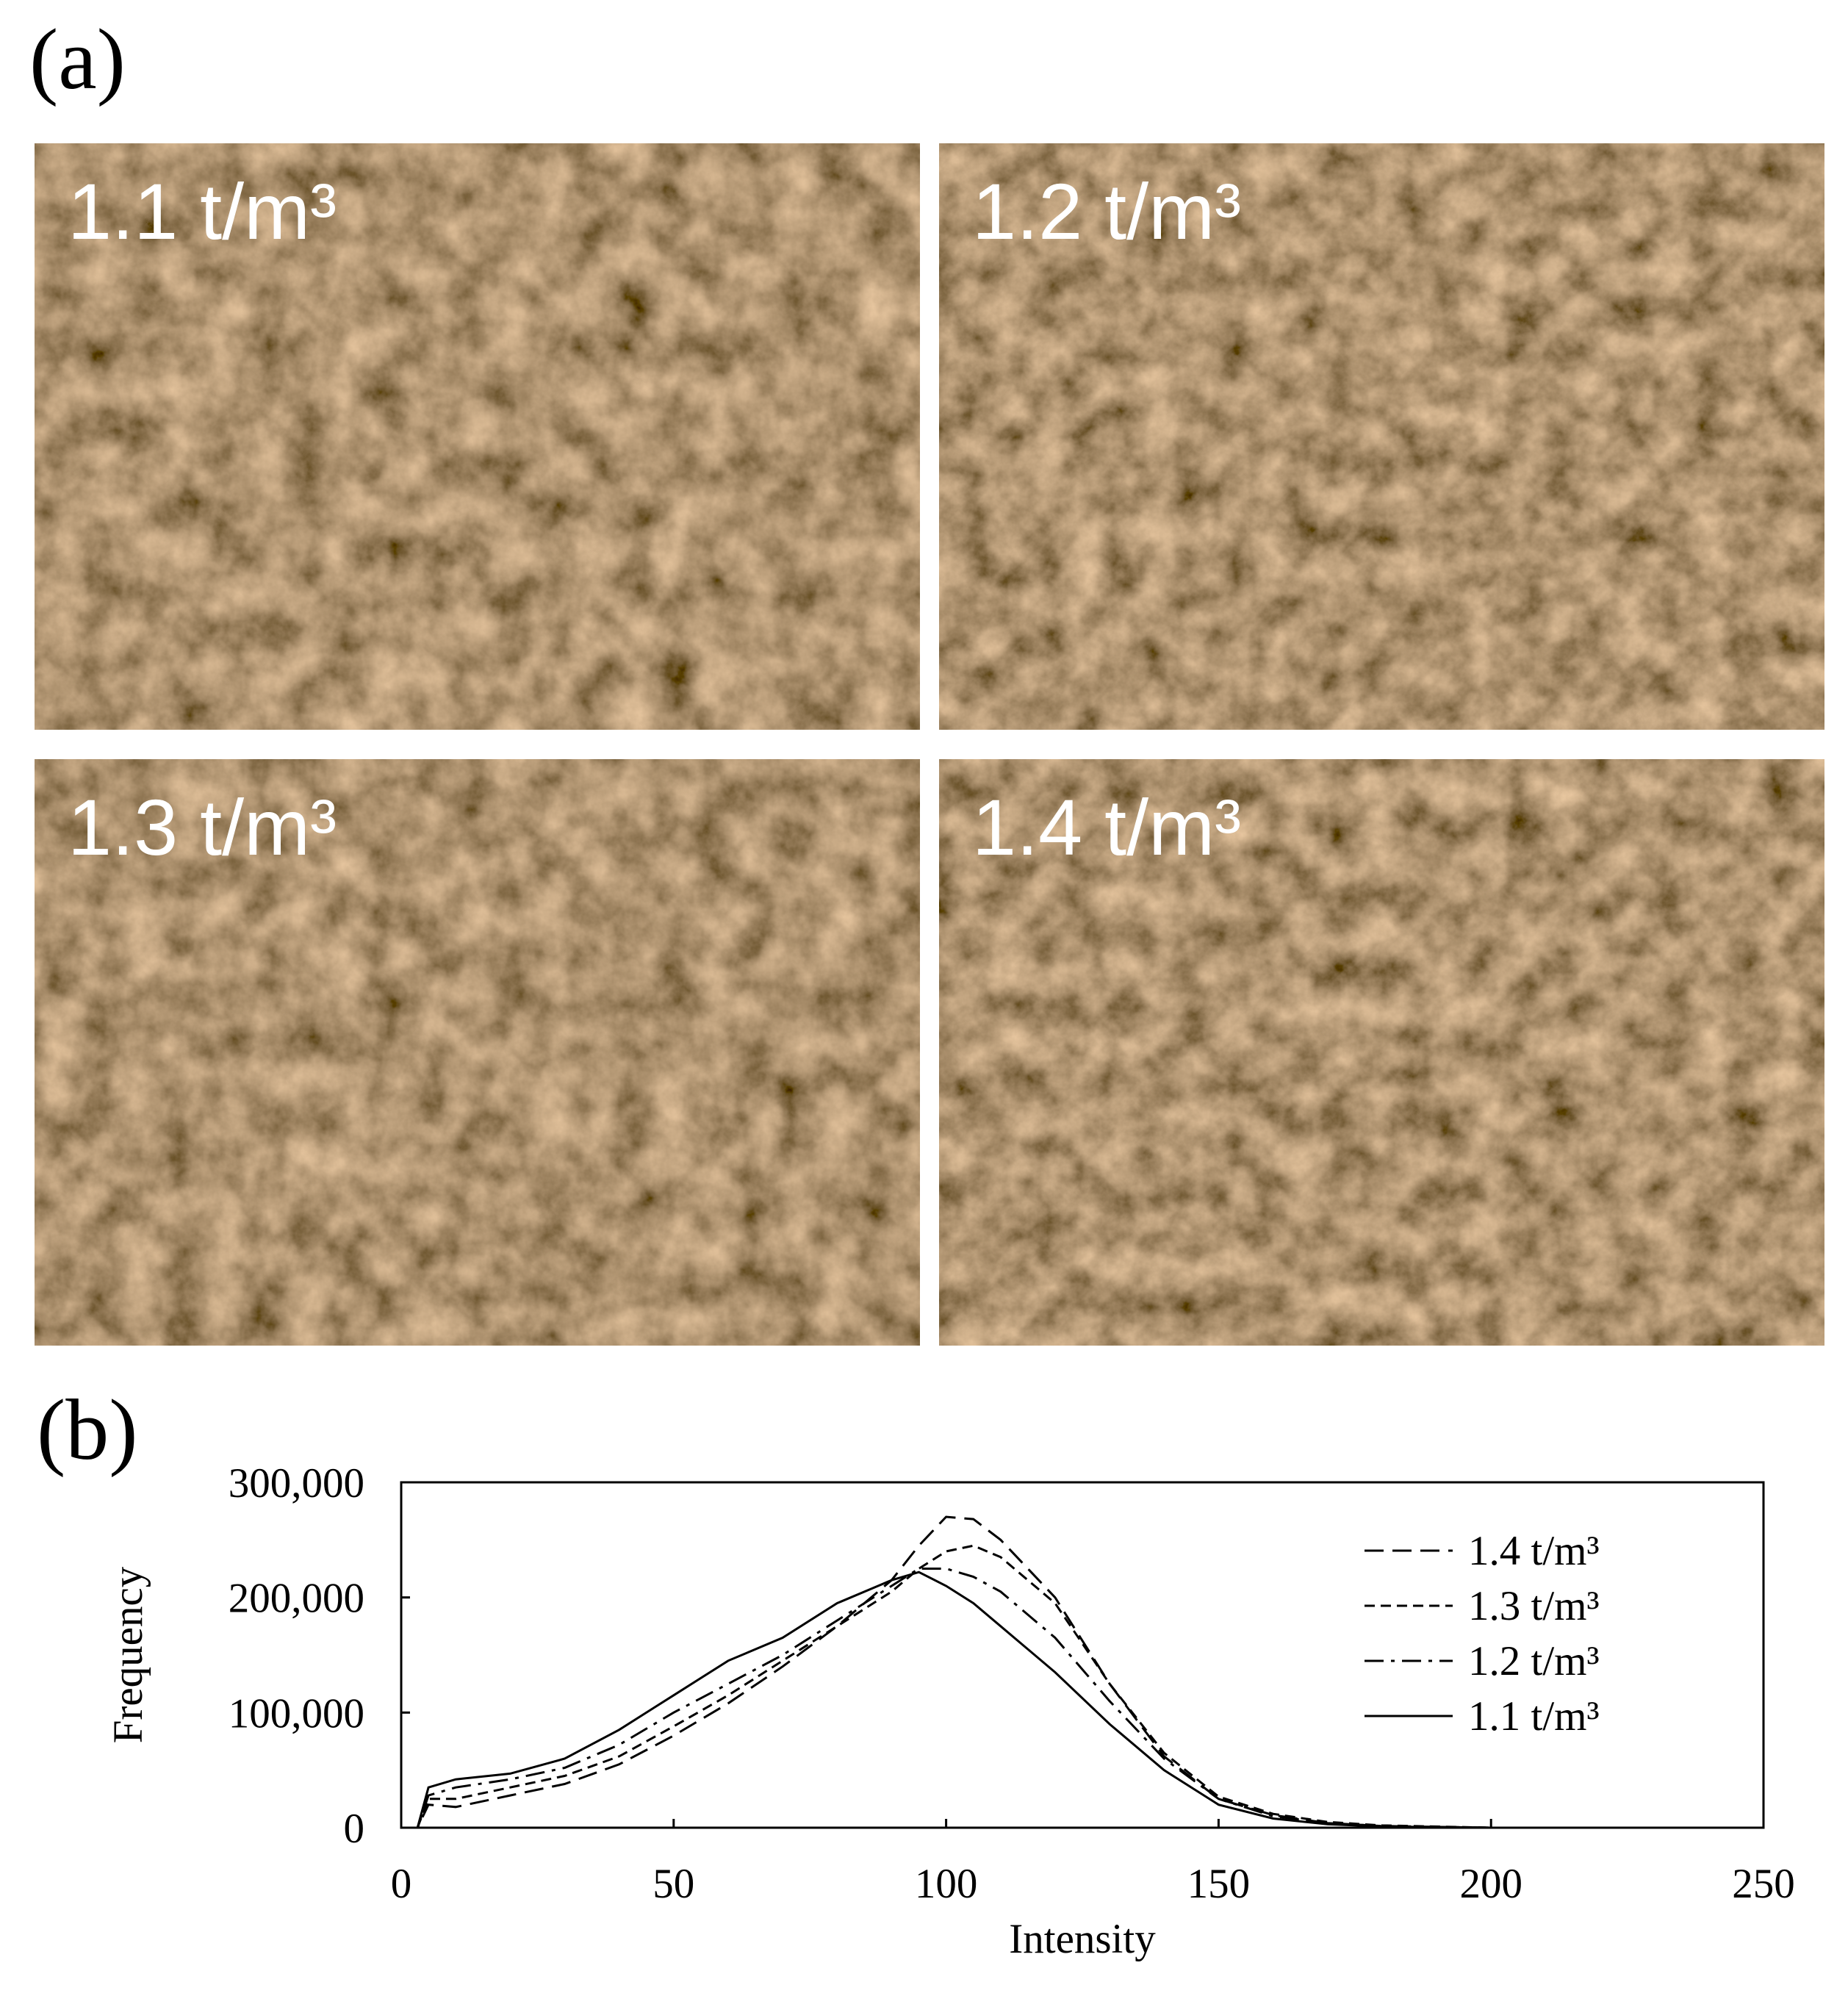  What do you see at coordinates (1534, 1606) in the screenshot?
I see `legend-label: 1.3 t/m³` at bounding box center [1534, 1606].